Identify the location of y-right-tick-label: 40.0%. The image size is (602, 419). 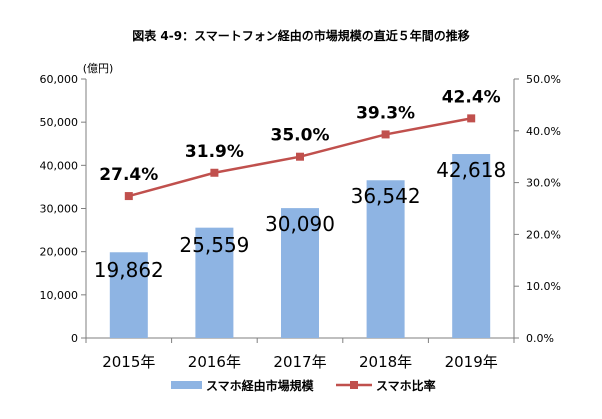
(543, 131).